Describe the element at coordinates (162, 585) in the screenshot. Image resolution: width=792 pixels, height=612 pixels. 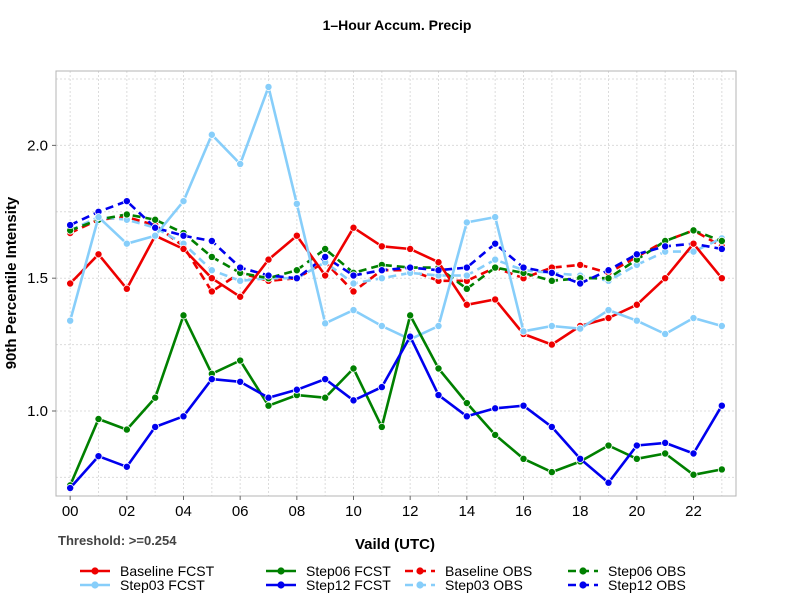
I see `legend-label: Step03 FCST` at that location.